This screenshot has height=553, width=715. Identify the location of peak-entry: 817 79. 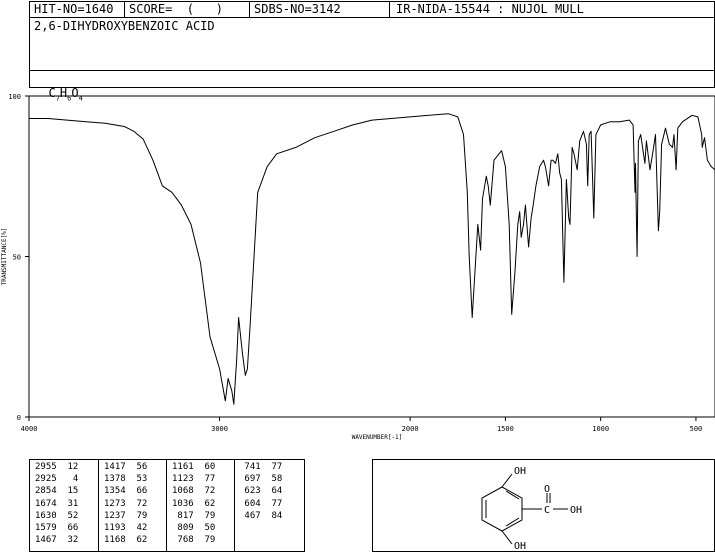
(194, 515).